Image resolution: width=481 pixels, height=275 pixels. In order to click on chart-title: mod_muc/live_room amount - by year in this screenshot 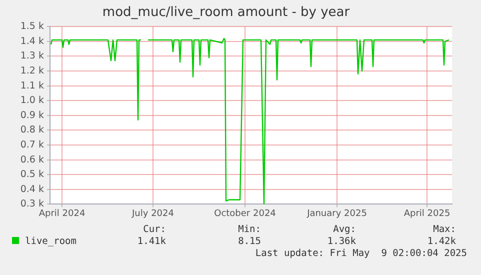, I will do `click(226, 12)`.